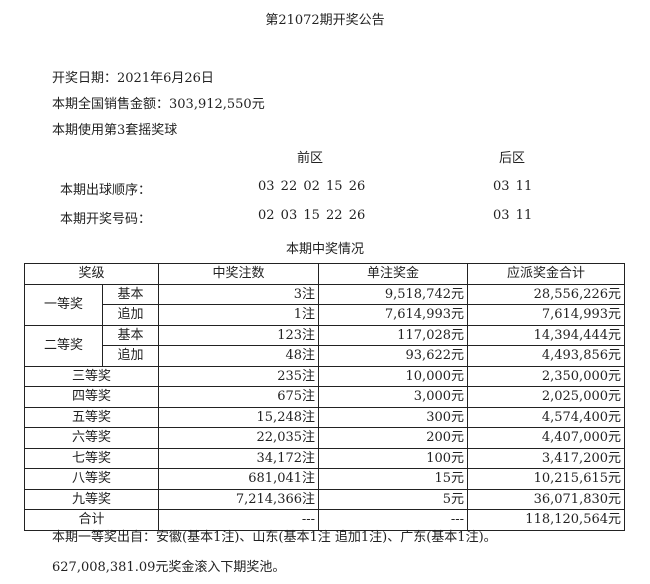 This screenshot has height=584, width=650. What do you see at coordinates (239, 274) in the screenshot?
I see `header-count: 中奖注数` at bounding box center [239, 274].